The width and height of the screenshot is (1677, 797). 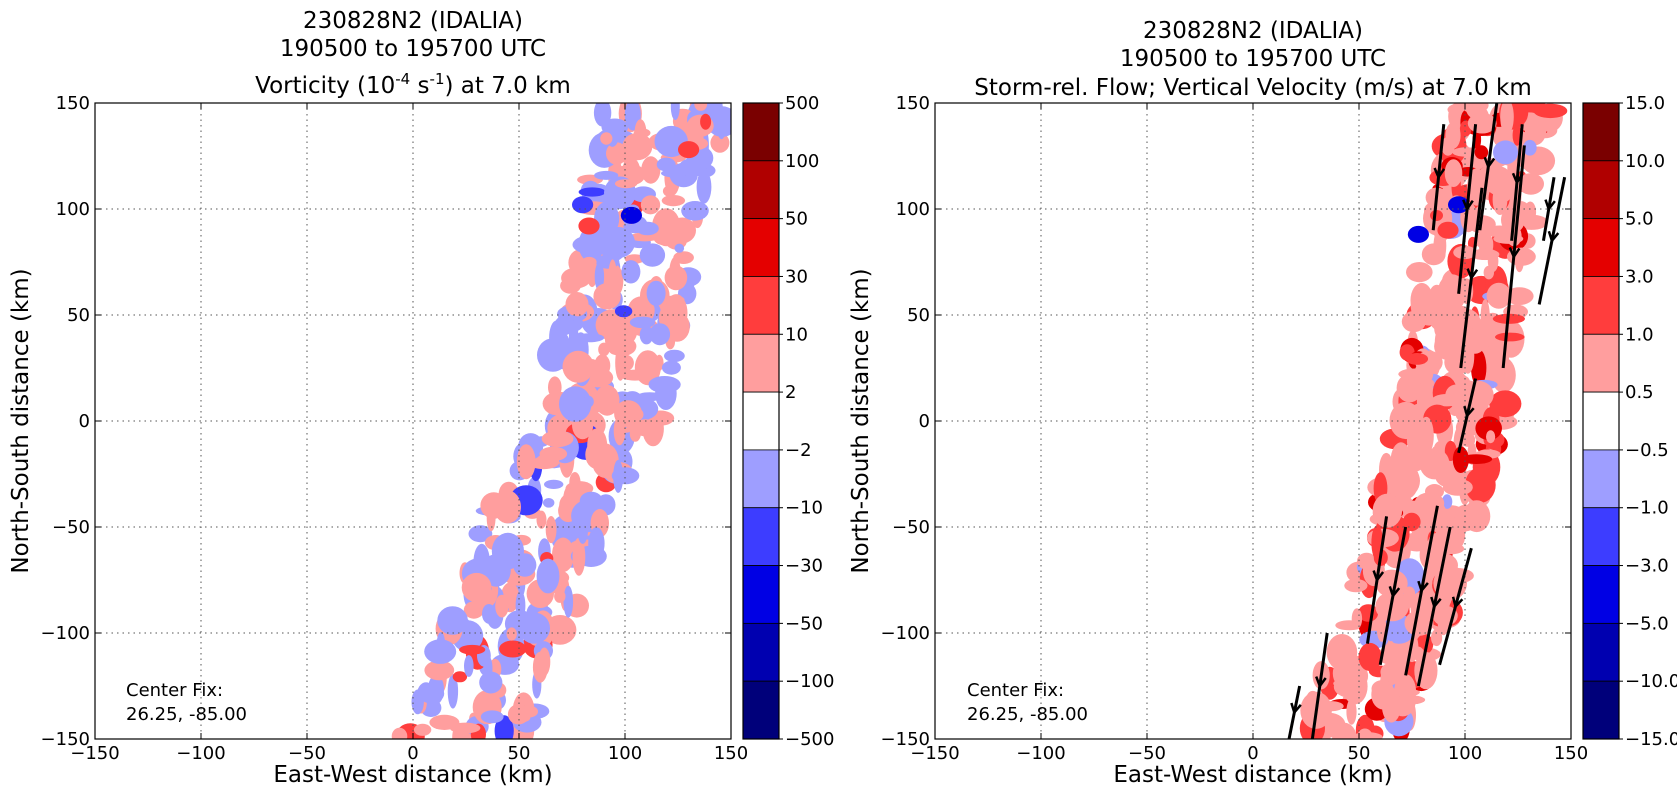 I want to click on vertical-velocity-field, so click(x=1433, y=421).